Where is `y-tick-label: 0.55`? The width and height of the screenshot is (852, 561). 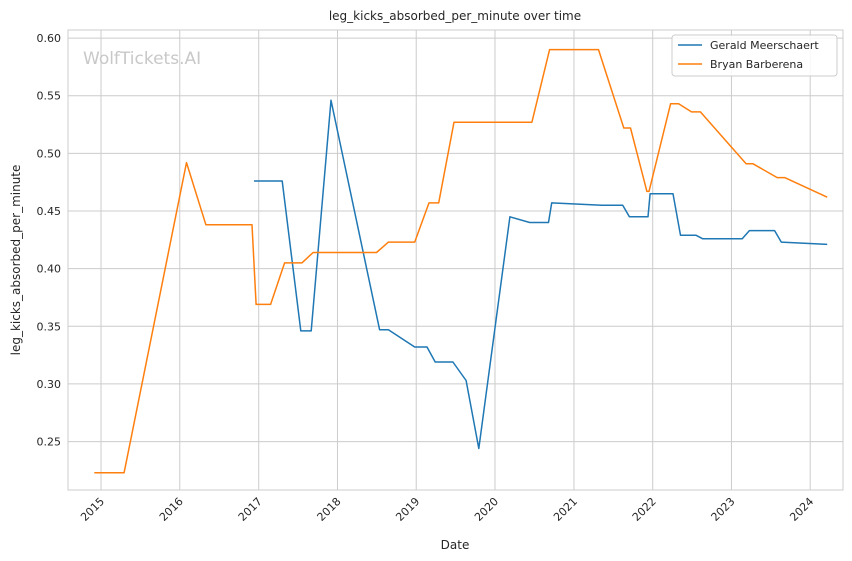
y-tick-label: 0.55 is located at coordinates (49, 96).